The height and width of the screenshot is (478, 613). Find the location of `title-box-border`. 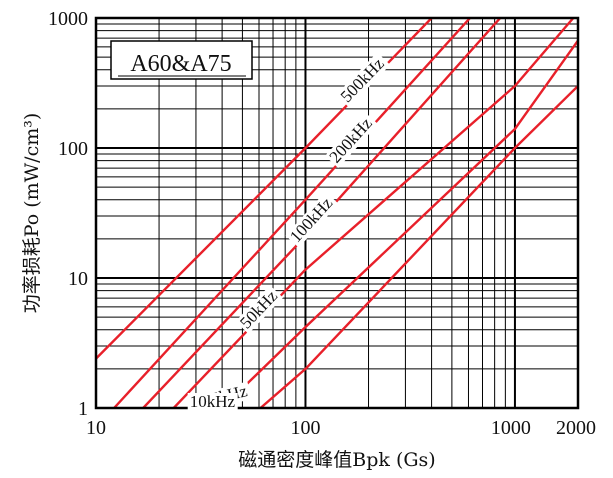

title-box-border is located at coordinates (181, 60).